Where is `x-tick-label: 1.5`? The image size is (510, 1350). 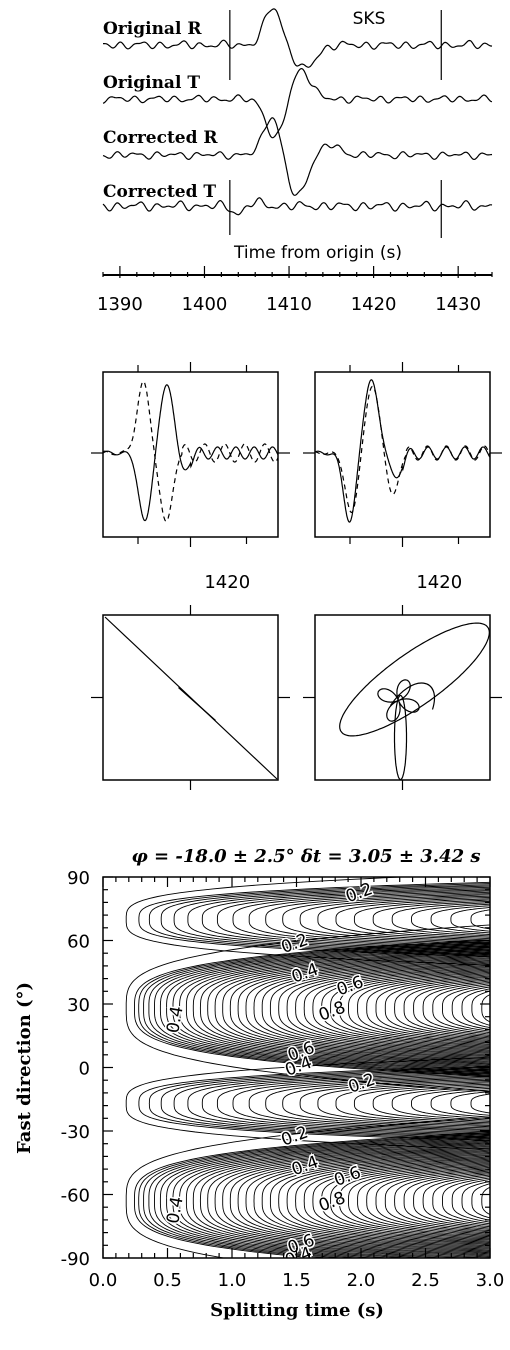 x-tick-label: 1.5 is located at coordinates (296, 1280).